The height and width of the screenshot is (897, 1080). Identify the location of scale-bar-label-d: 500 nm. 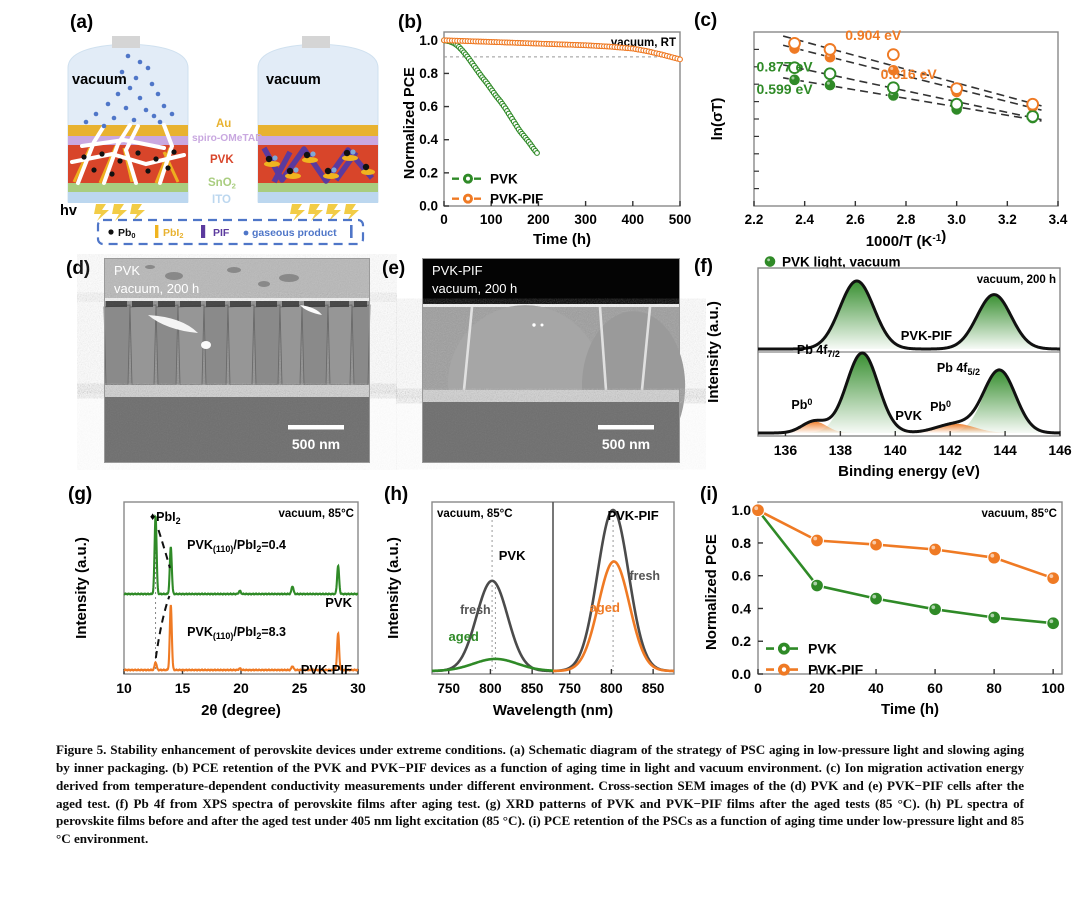
(316, 444).